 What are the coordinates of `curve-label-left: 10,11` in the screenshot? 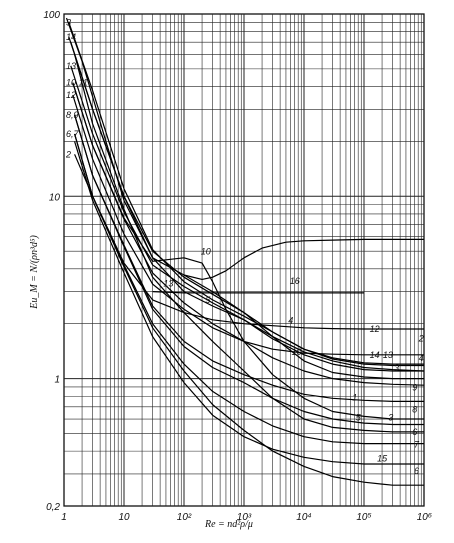 It's located at (77, 83).